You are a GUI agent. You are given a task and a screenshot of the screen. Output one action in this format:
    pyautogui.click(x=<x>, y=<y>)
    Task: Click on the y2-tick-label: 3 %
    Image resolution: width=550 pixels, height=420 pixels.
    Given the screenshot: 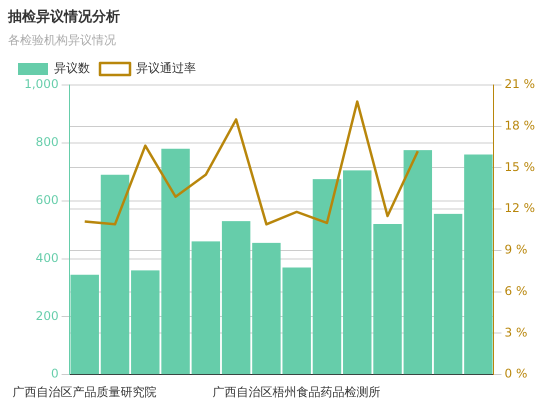 What is the action you would take?
    pyautogui.click(x=516, y=332)
    